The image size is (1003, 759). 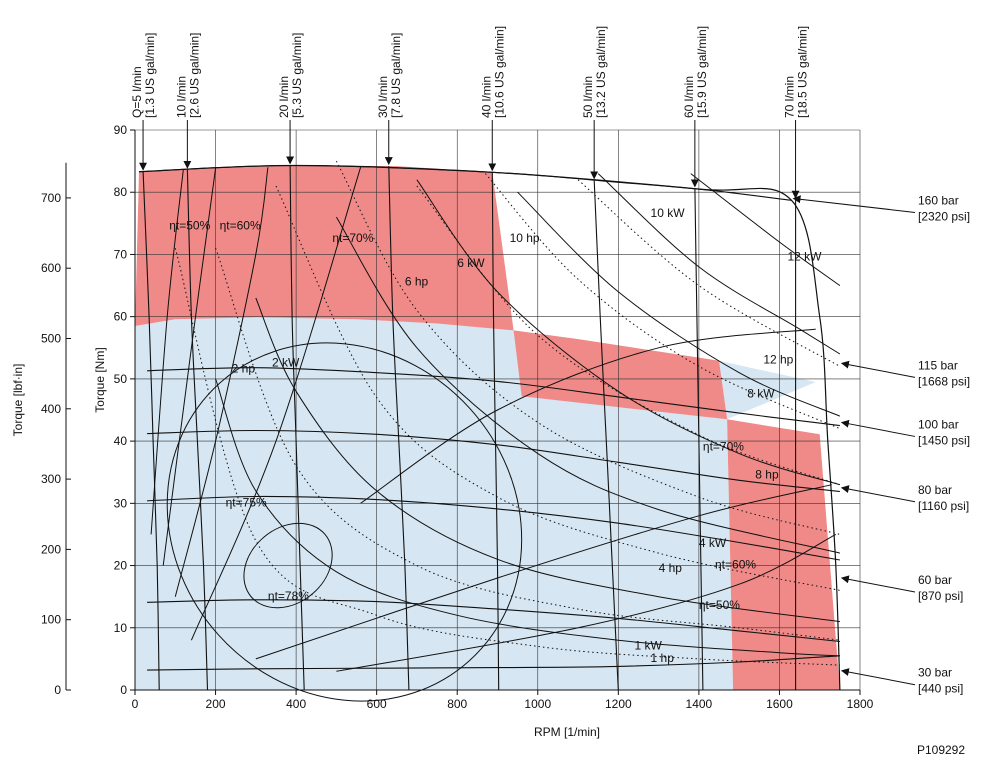 I want to click on flow-label-us: [2.6 US gal/min], so click(x=194, y=75).